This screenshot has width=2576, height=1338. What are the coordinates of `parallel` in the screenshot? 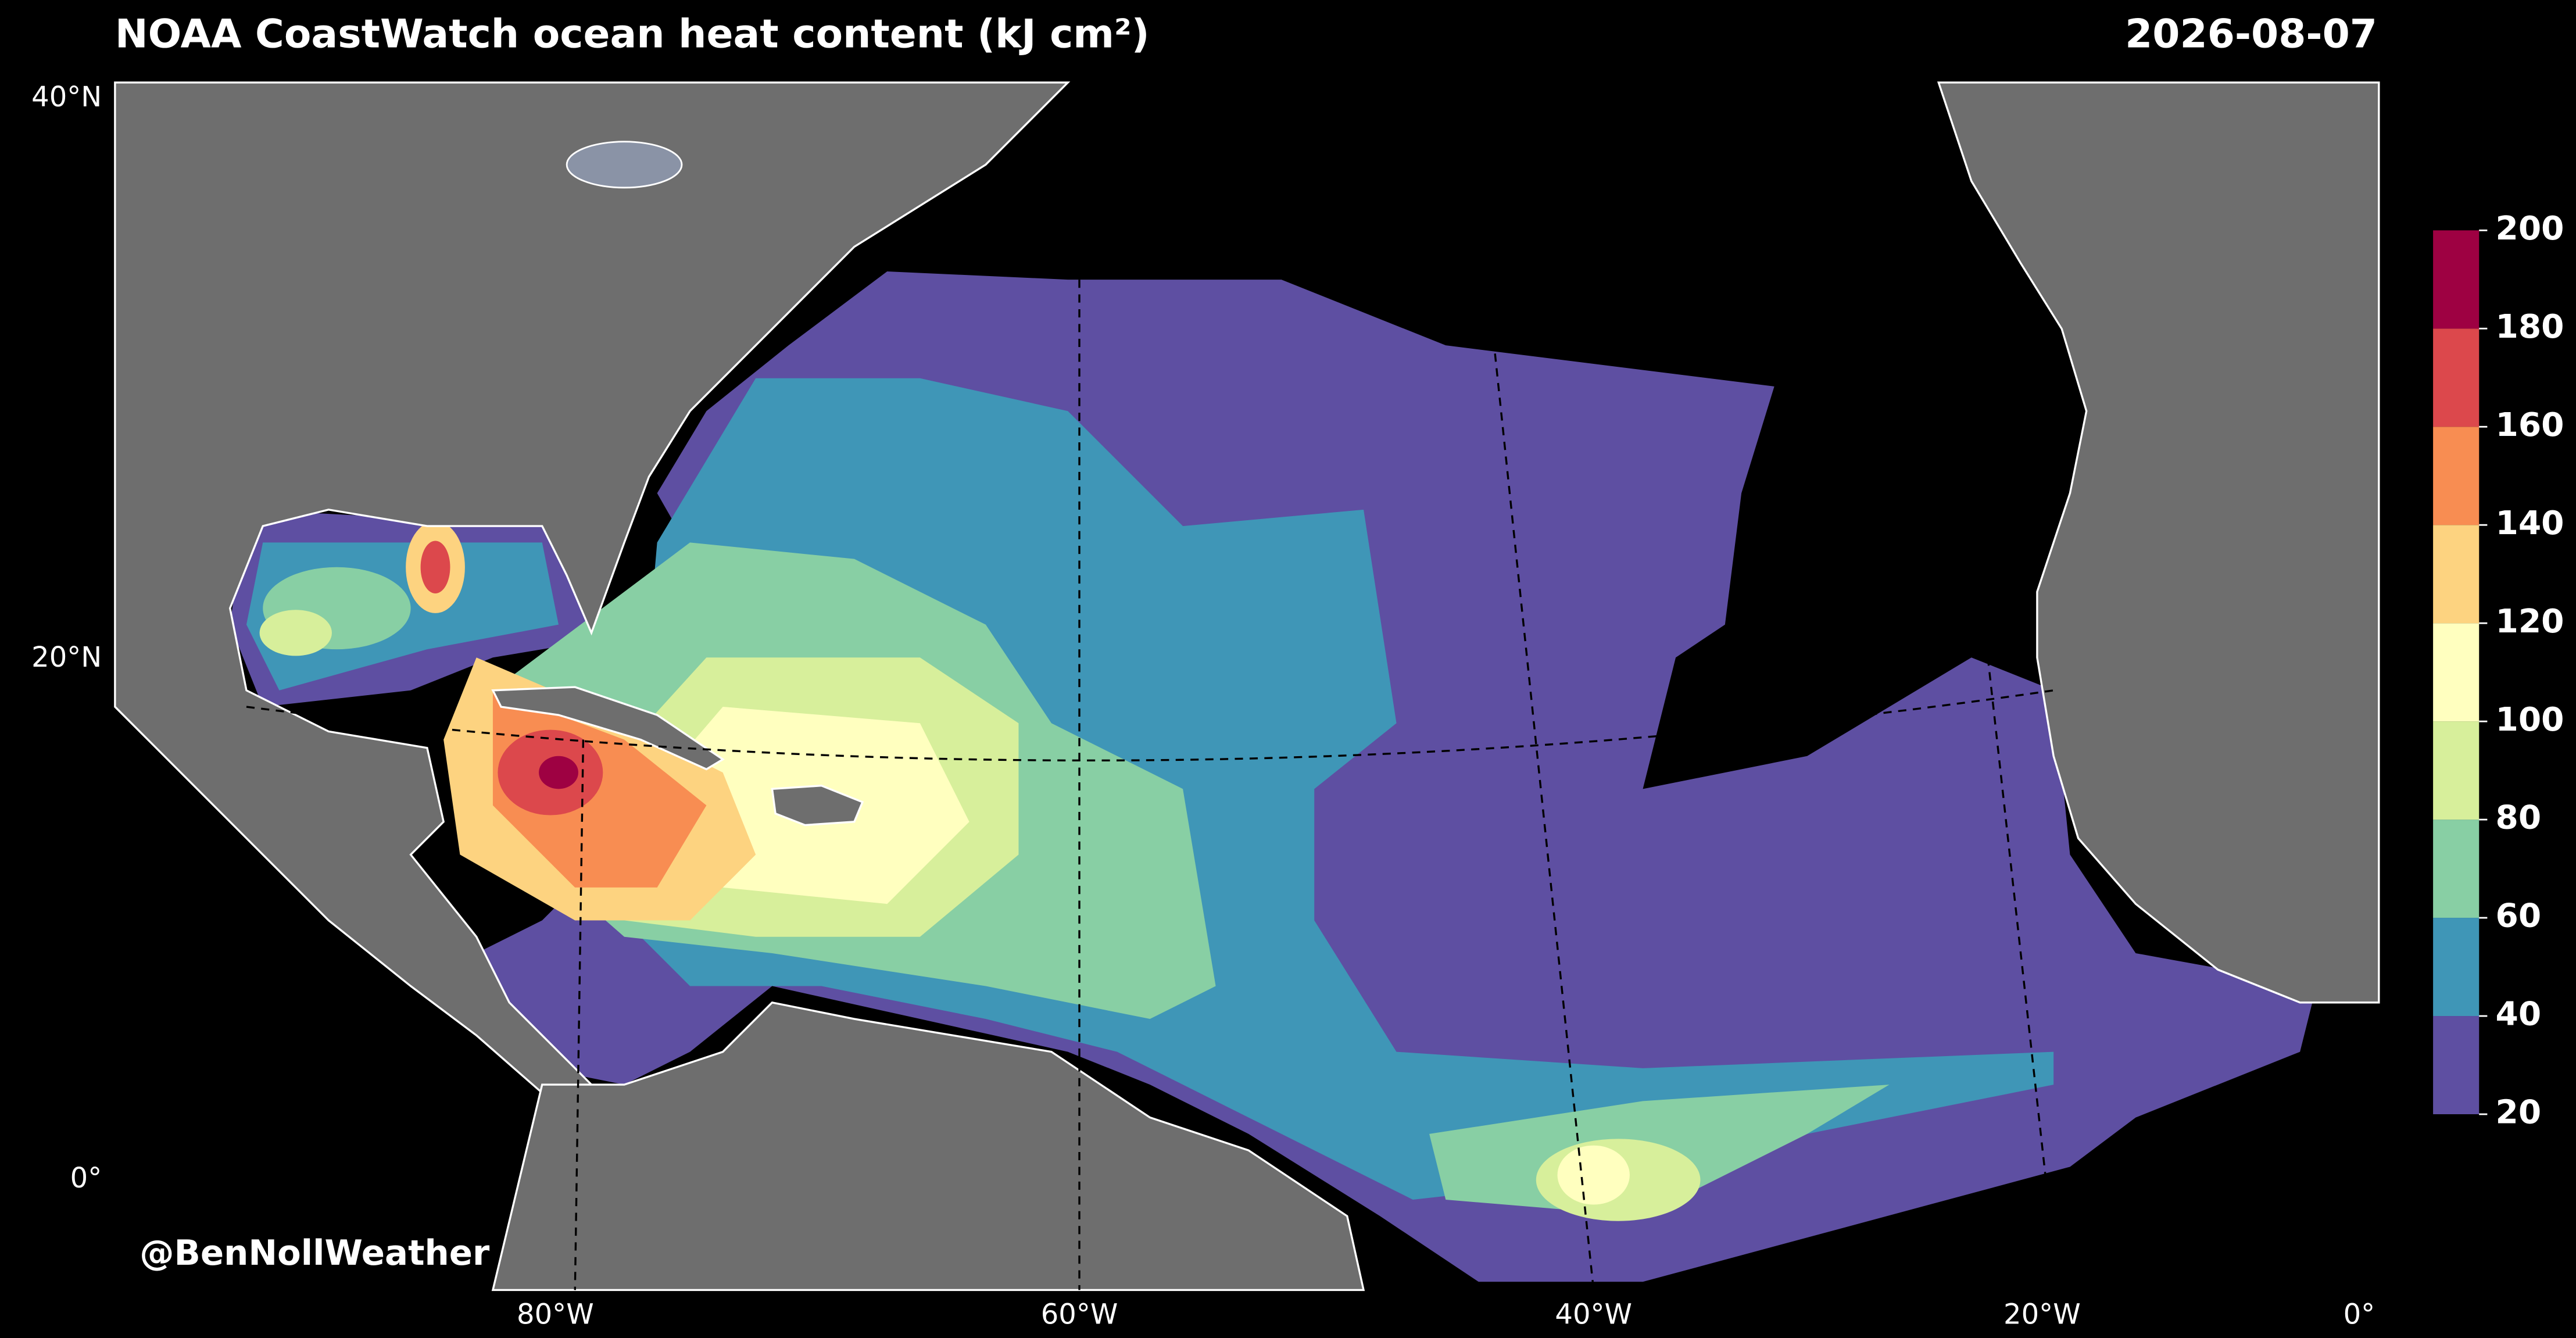 It's located at (1150, 725).